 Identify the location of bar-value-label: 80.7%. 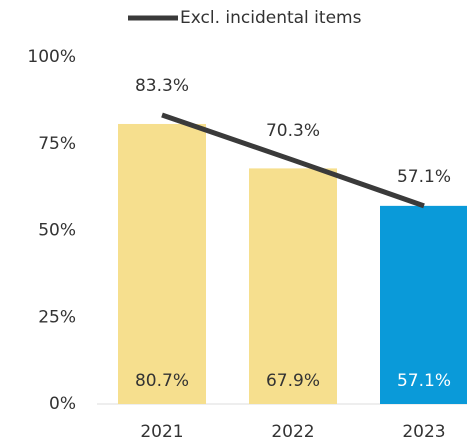
(162, 381).